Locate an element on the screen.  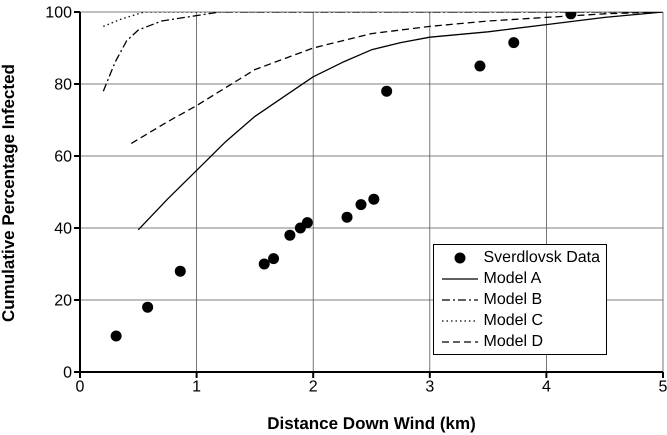
x-tick-label: 5 is located at coordinates (662, 387).